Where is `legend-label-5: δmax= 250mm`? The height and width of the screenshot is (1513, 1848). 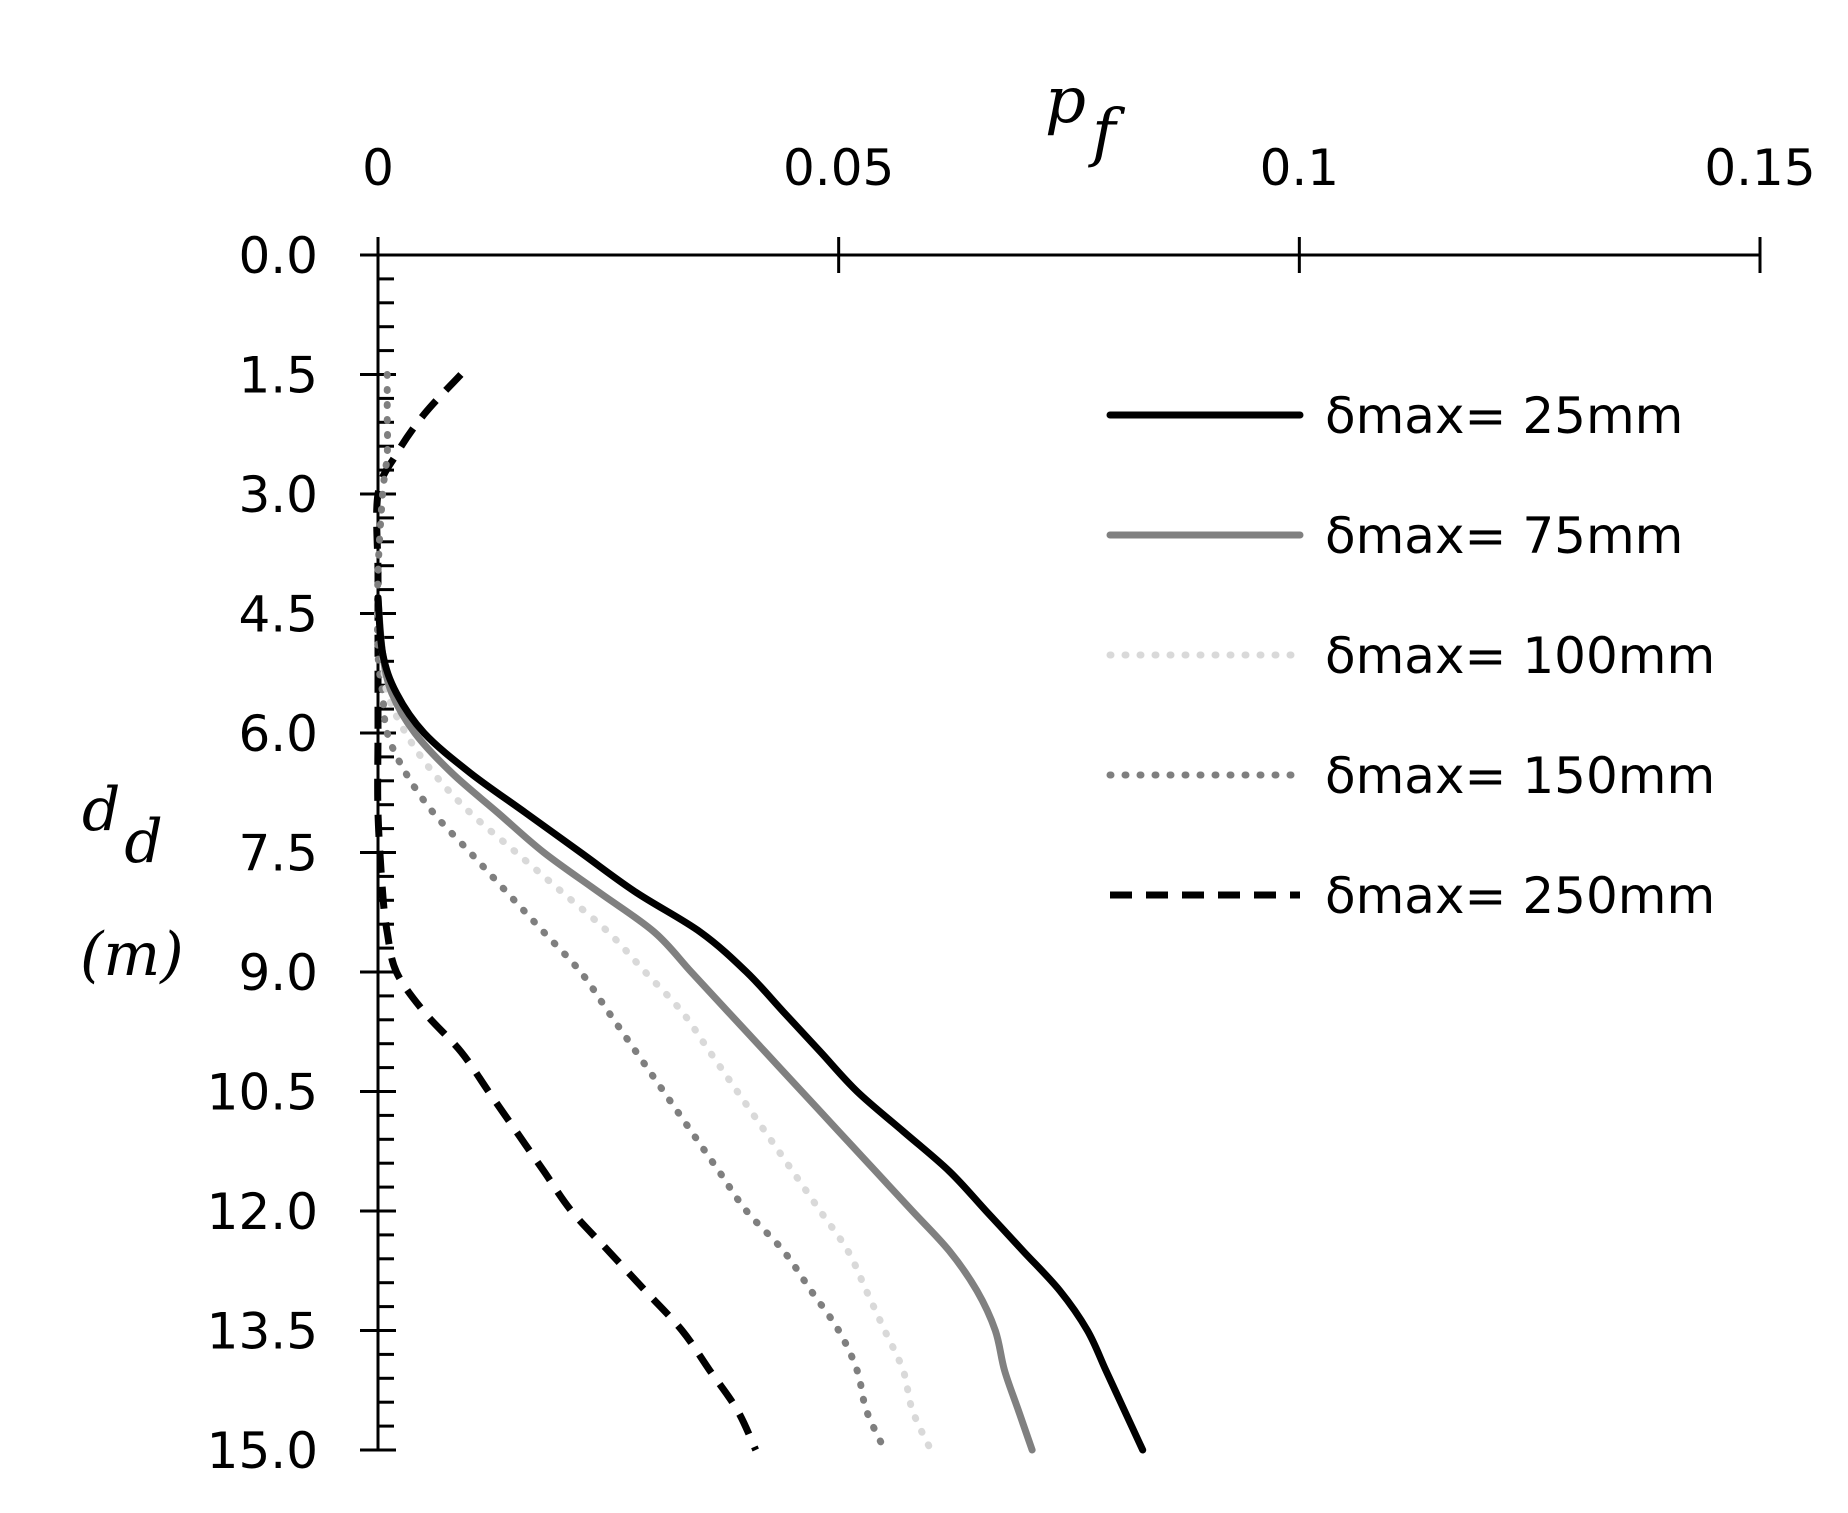 legend-label-5: δmax= 250mm is located at coordinates (1520, 896).